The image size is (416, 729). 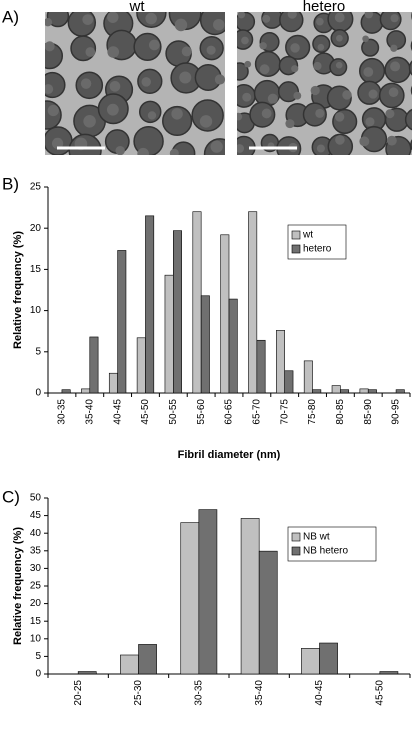 I want to click on y-axis-title: Relative frequency (%), so click(x=18, y=586).